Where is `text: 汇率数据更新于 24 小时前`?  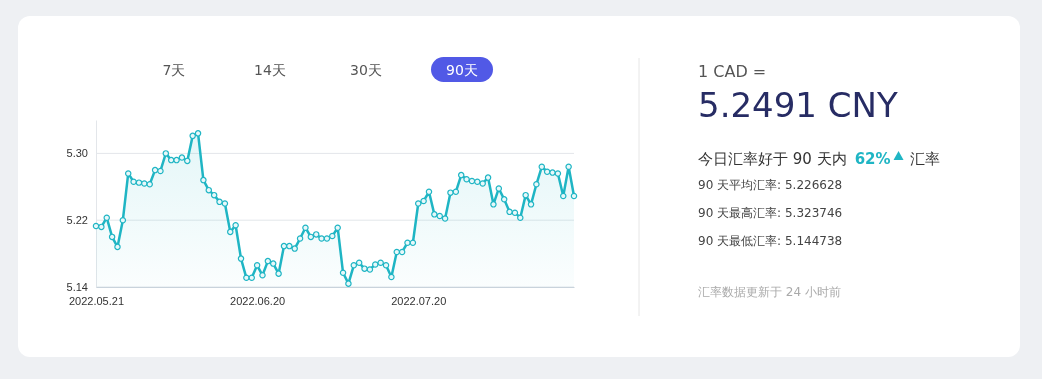
text: 汇率数据更新于 24 小时前 is located at coordinates (769, 292).